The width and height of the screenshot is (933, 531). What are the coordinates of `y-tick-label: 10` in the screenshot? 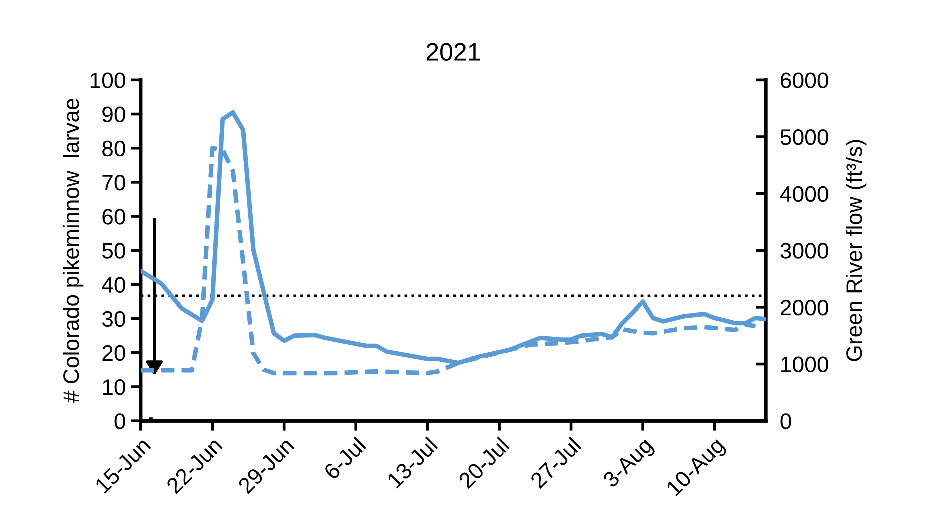 It's located at (114, 388).